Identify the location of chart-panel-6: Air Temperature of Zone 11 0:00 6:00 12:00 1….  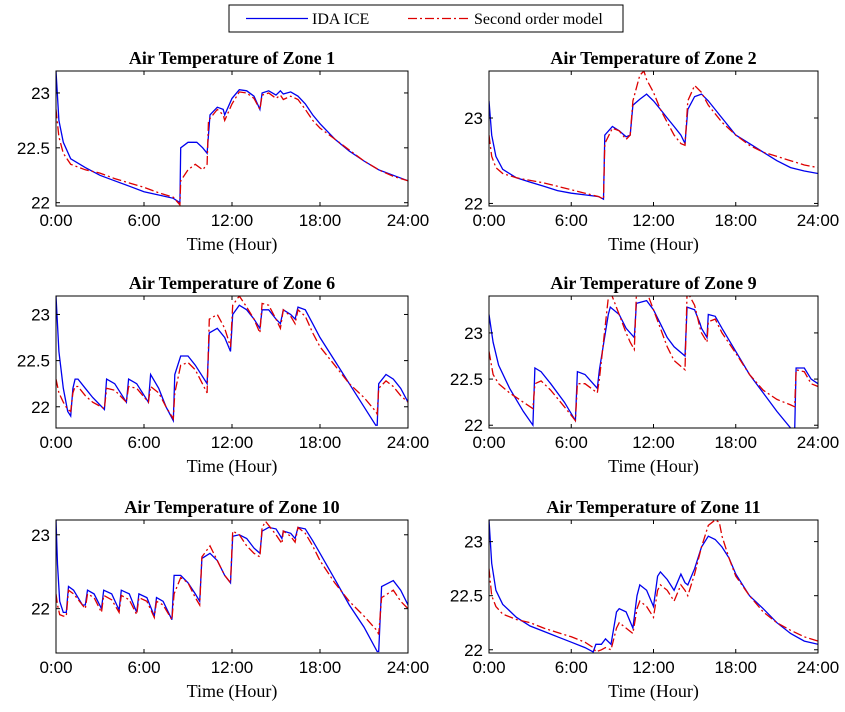
(644, 599).